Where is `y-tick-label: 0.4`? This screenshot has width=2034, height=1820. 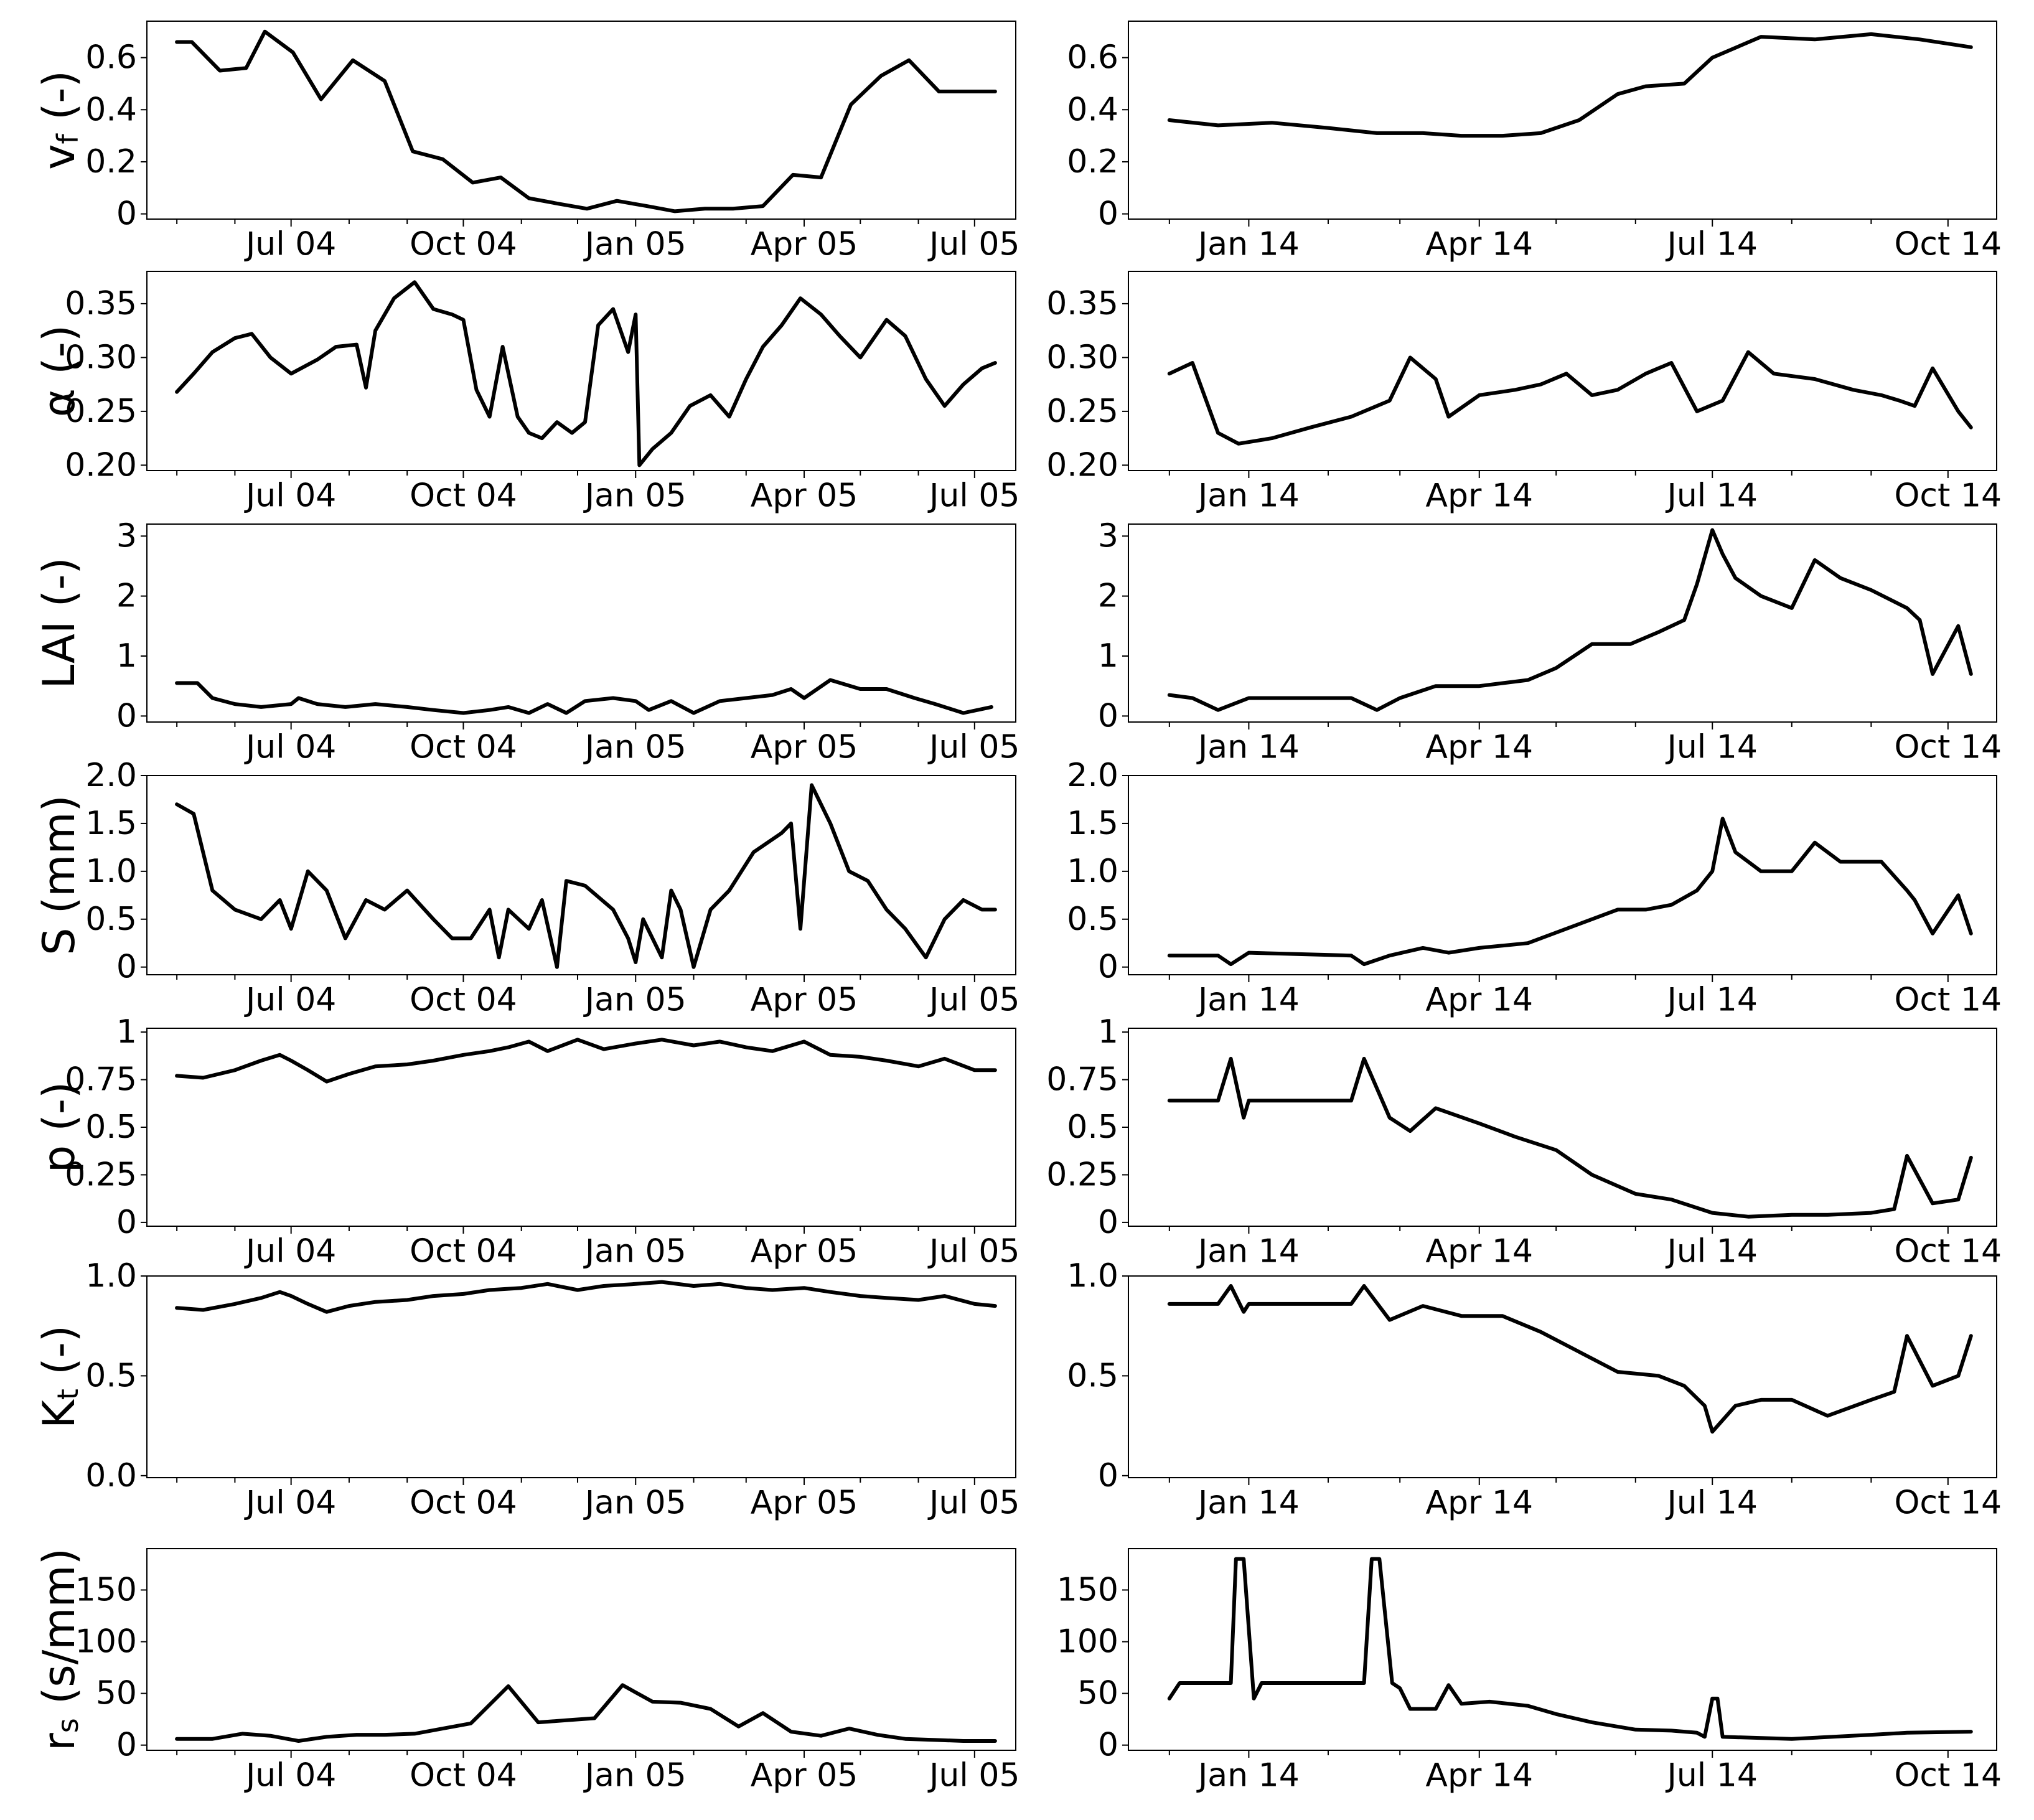
y-tick-label: 0.4 is located at coordinates (111, 109).